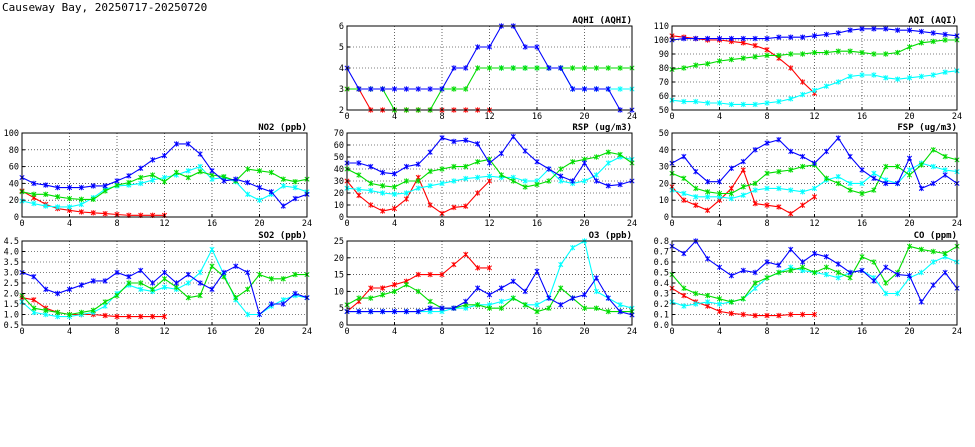 The image size is (975, 447). I want to click on y-tick-label: 110, so click(661, 27).